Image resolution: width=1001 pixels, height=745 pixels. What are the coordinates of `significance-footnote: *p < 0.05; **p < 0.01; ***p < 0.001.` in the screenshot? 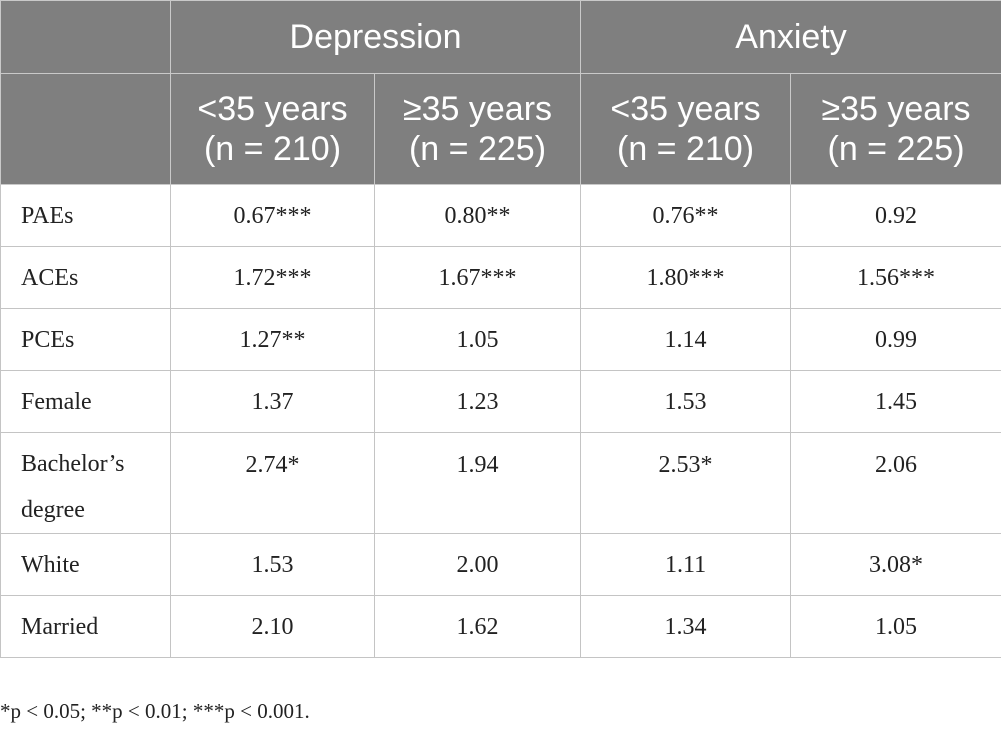 It's located at (155, 711).